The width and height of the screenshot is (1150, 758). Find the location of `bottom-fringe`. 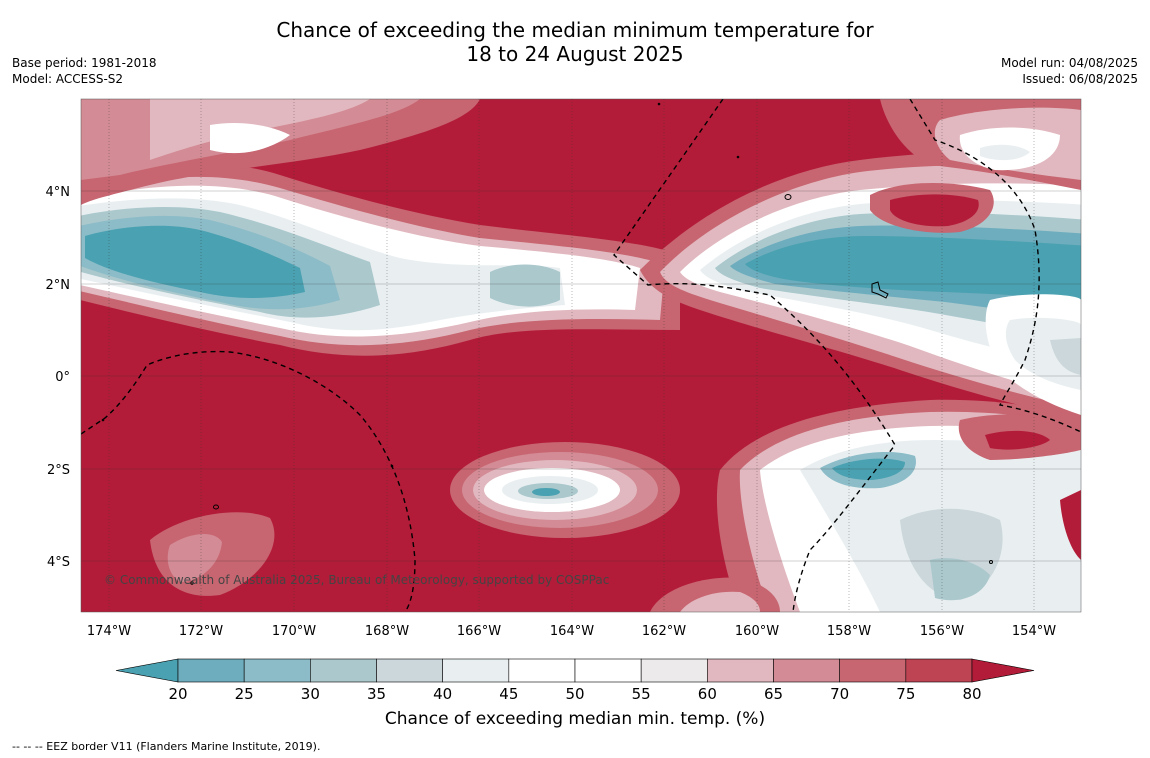

bottom-fringe is located at coordinates (715, 594).